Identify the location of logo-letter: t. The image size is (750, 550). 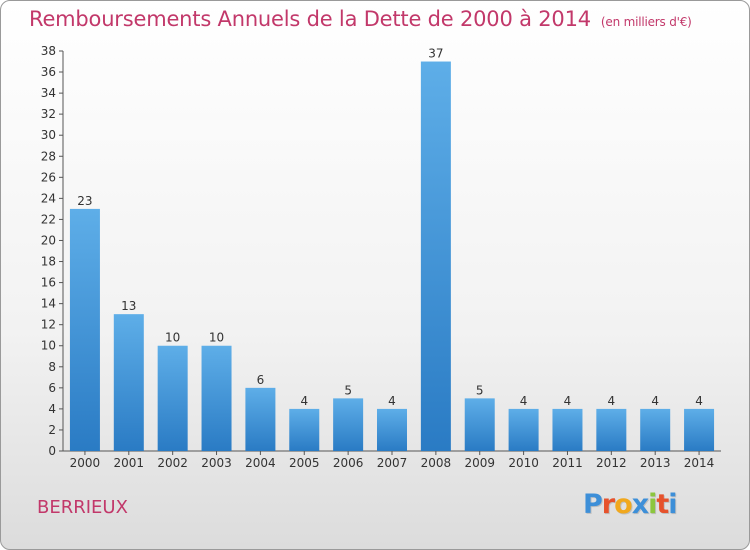
(662, 504).